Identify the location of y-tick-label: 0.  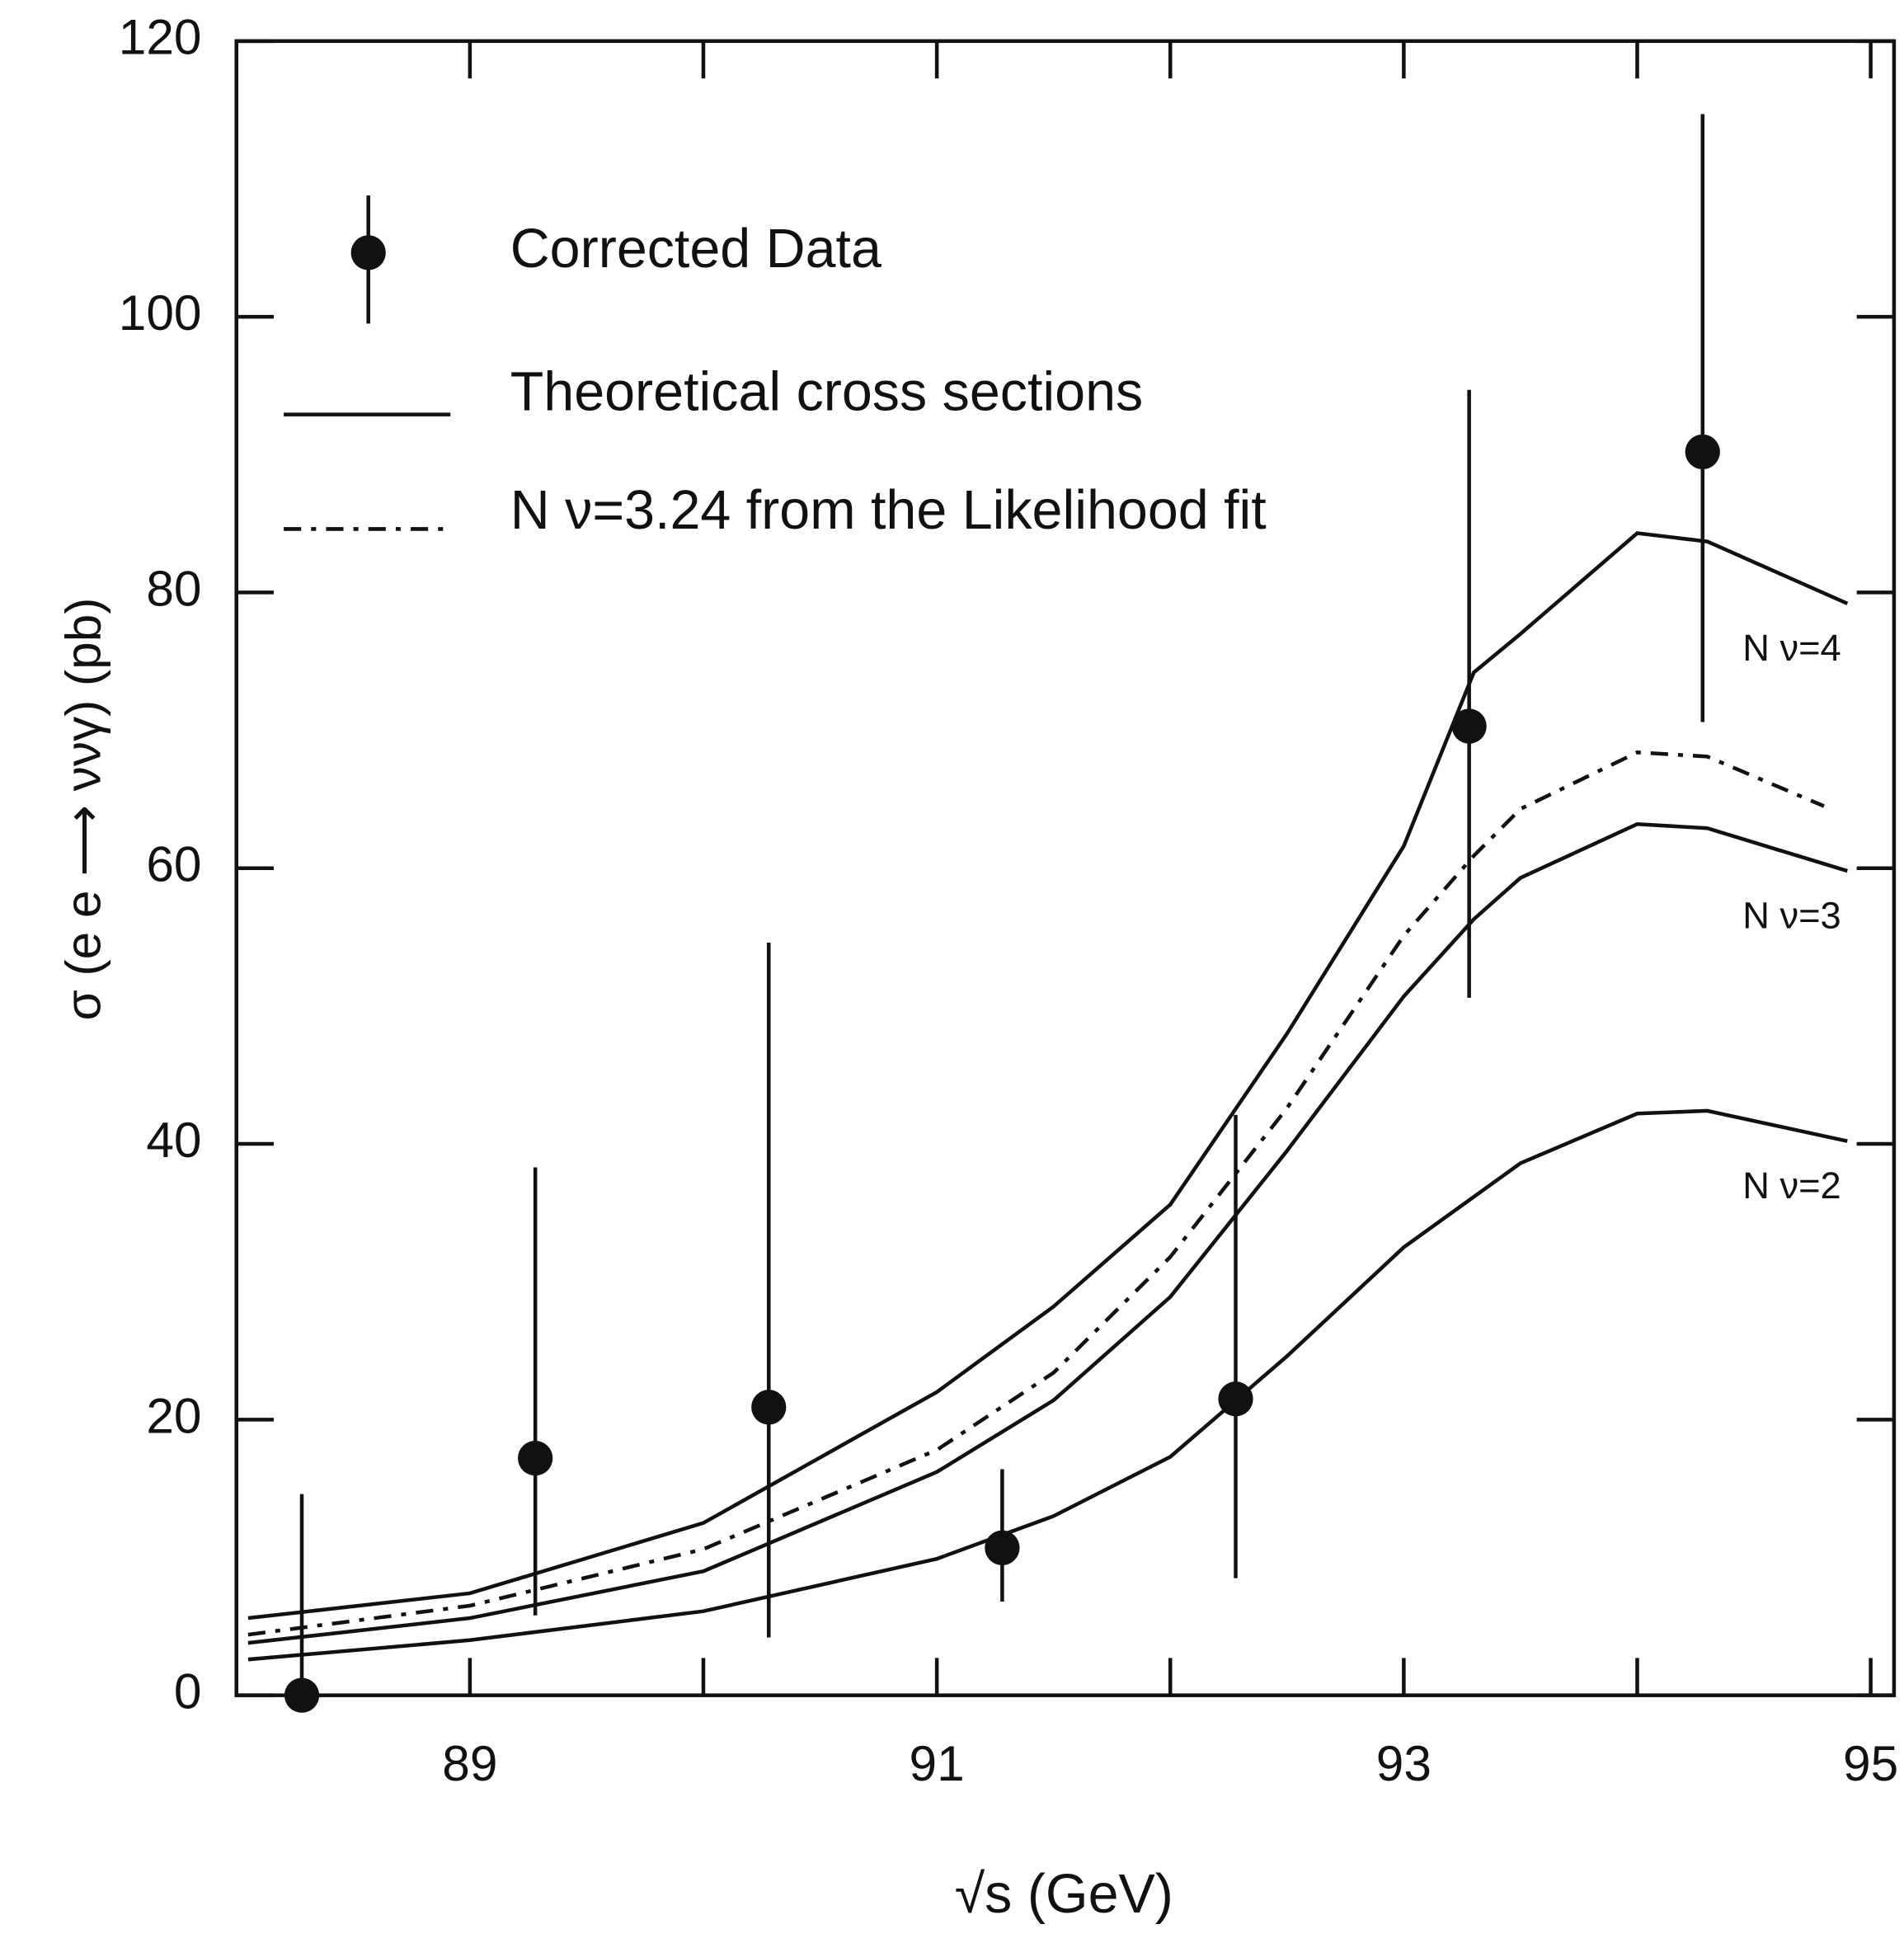
(188, 1691).